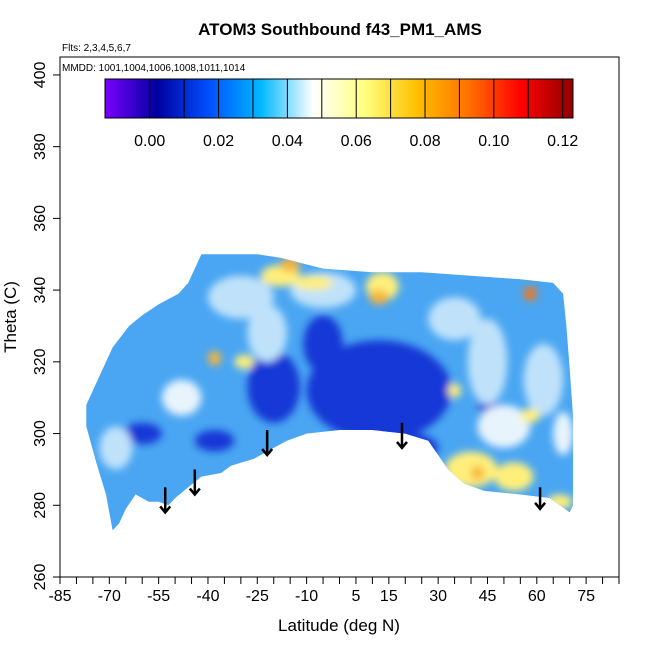  What do you see at coordinates (40, 361) in the screenshot?
I see `y-tick-label: 320` at bounding box center [40, 361].